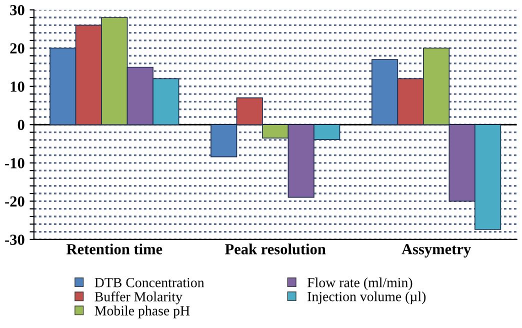 This screenshot has height=328, width=522. I want to click on legend-label: Buffer Molarity, so click(138, 298).